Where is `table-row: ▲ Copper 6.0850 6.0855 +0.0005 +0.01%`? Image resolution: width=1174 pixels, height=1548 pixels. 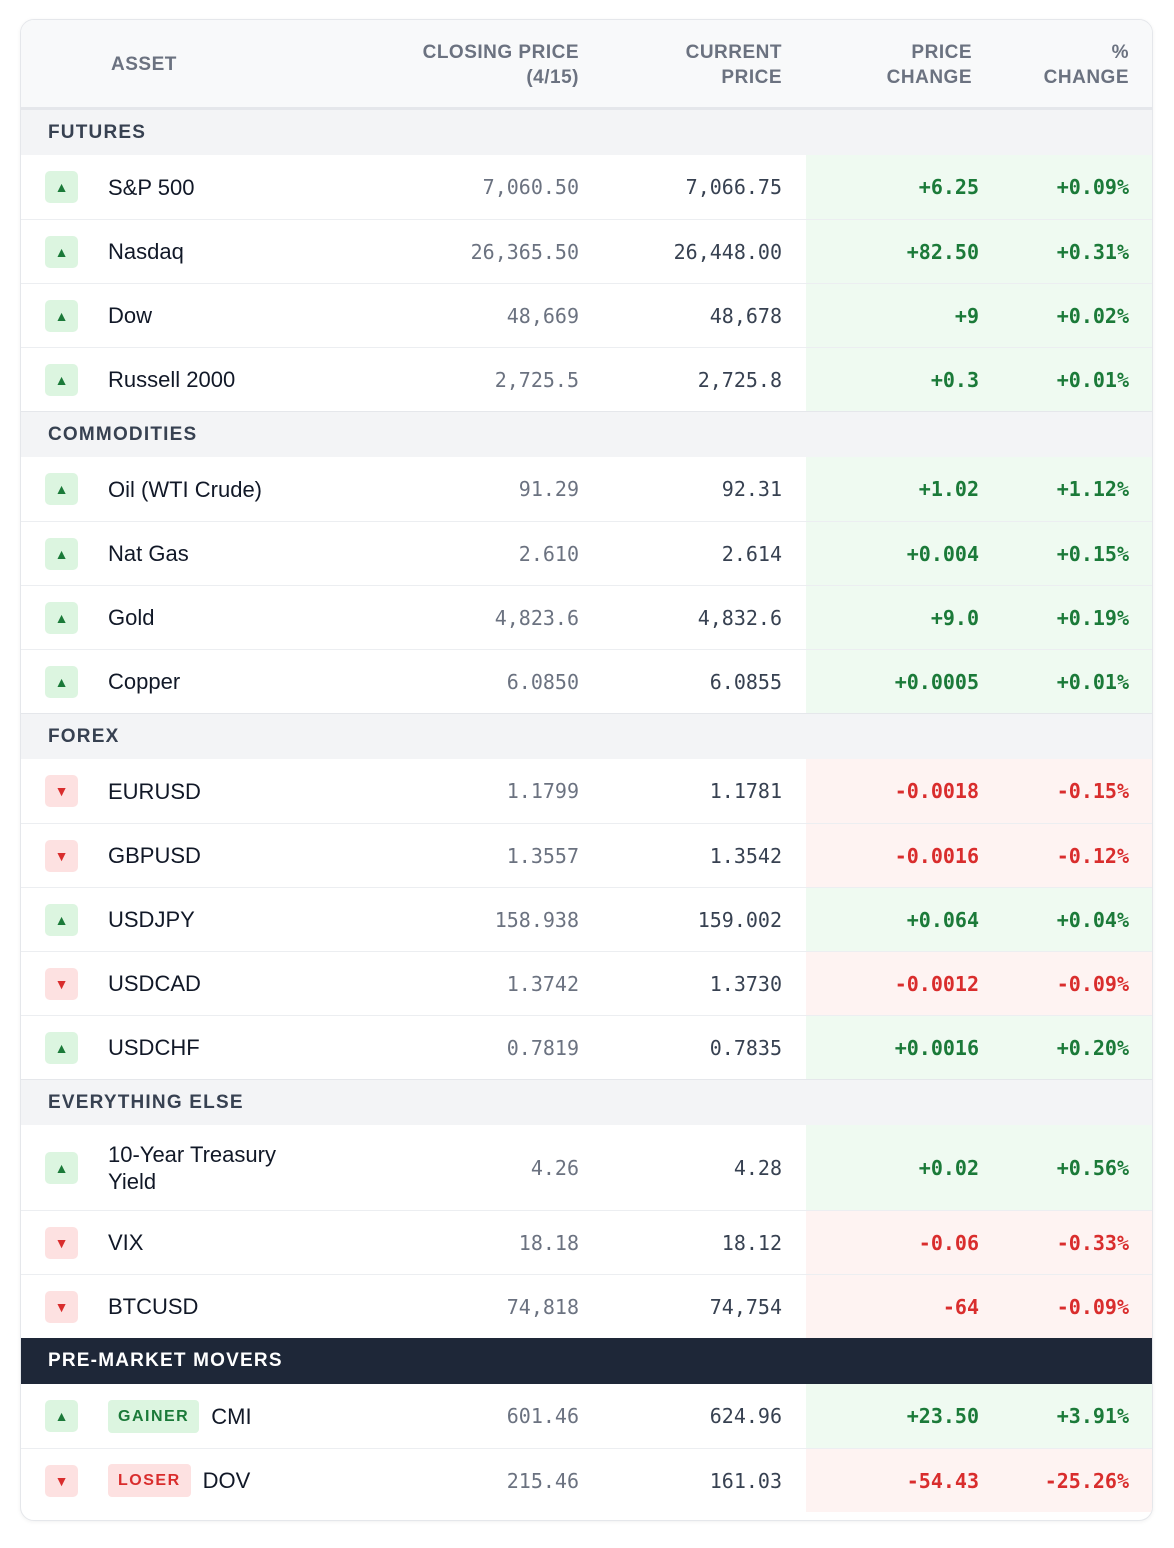
table-row: ▲ Copper 6.0850 6.0855 +0.0005 +0.01% is located at coordinates (586, 681).